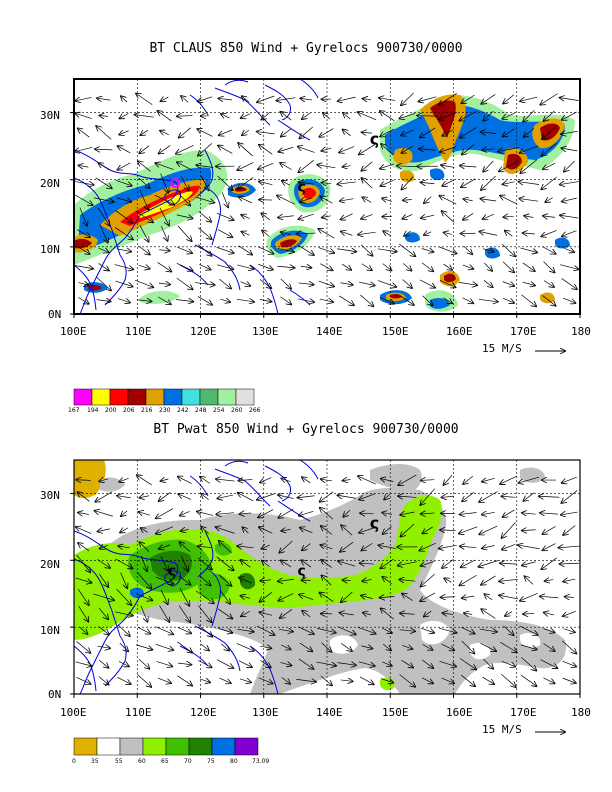 This screenshot has width=612, height=792. What do you see at coordinates (129, 410) in the screenshot?
I see `cb1-label-3: 206` at bounding box center [129, 410].